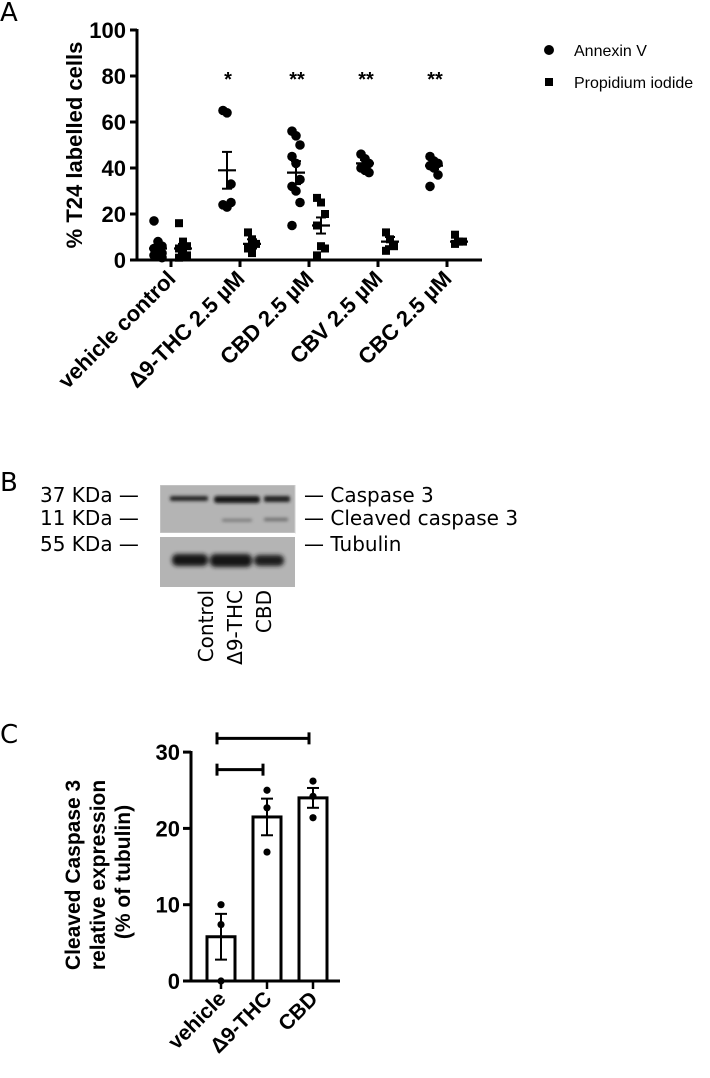 Image resolution: width=710 pixels, height=1078 pixels. Describe the element at coordinates (89, 495) in the screenshot. I see `marker-37kda: 37 KDa —` at that location.